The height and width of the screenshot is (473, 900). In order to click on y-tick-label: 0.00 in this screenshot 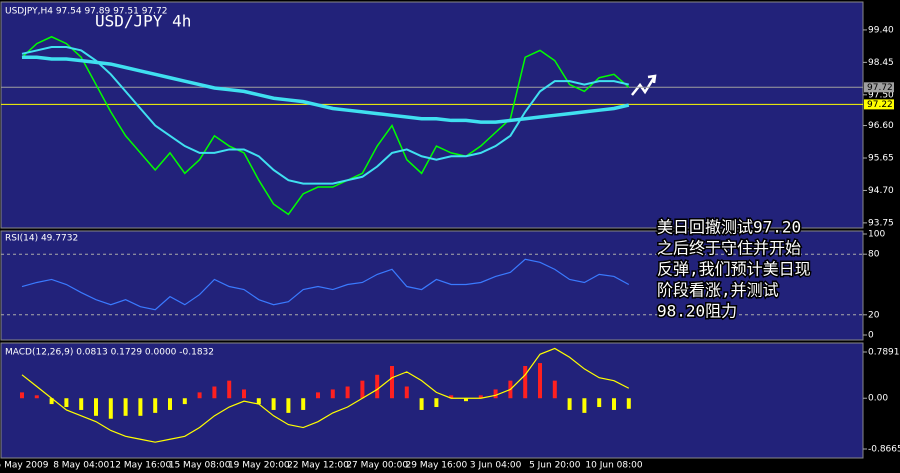, I will do `click(878, 399)`.